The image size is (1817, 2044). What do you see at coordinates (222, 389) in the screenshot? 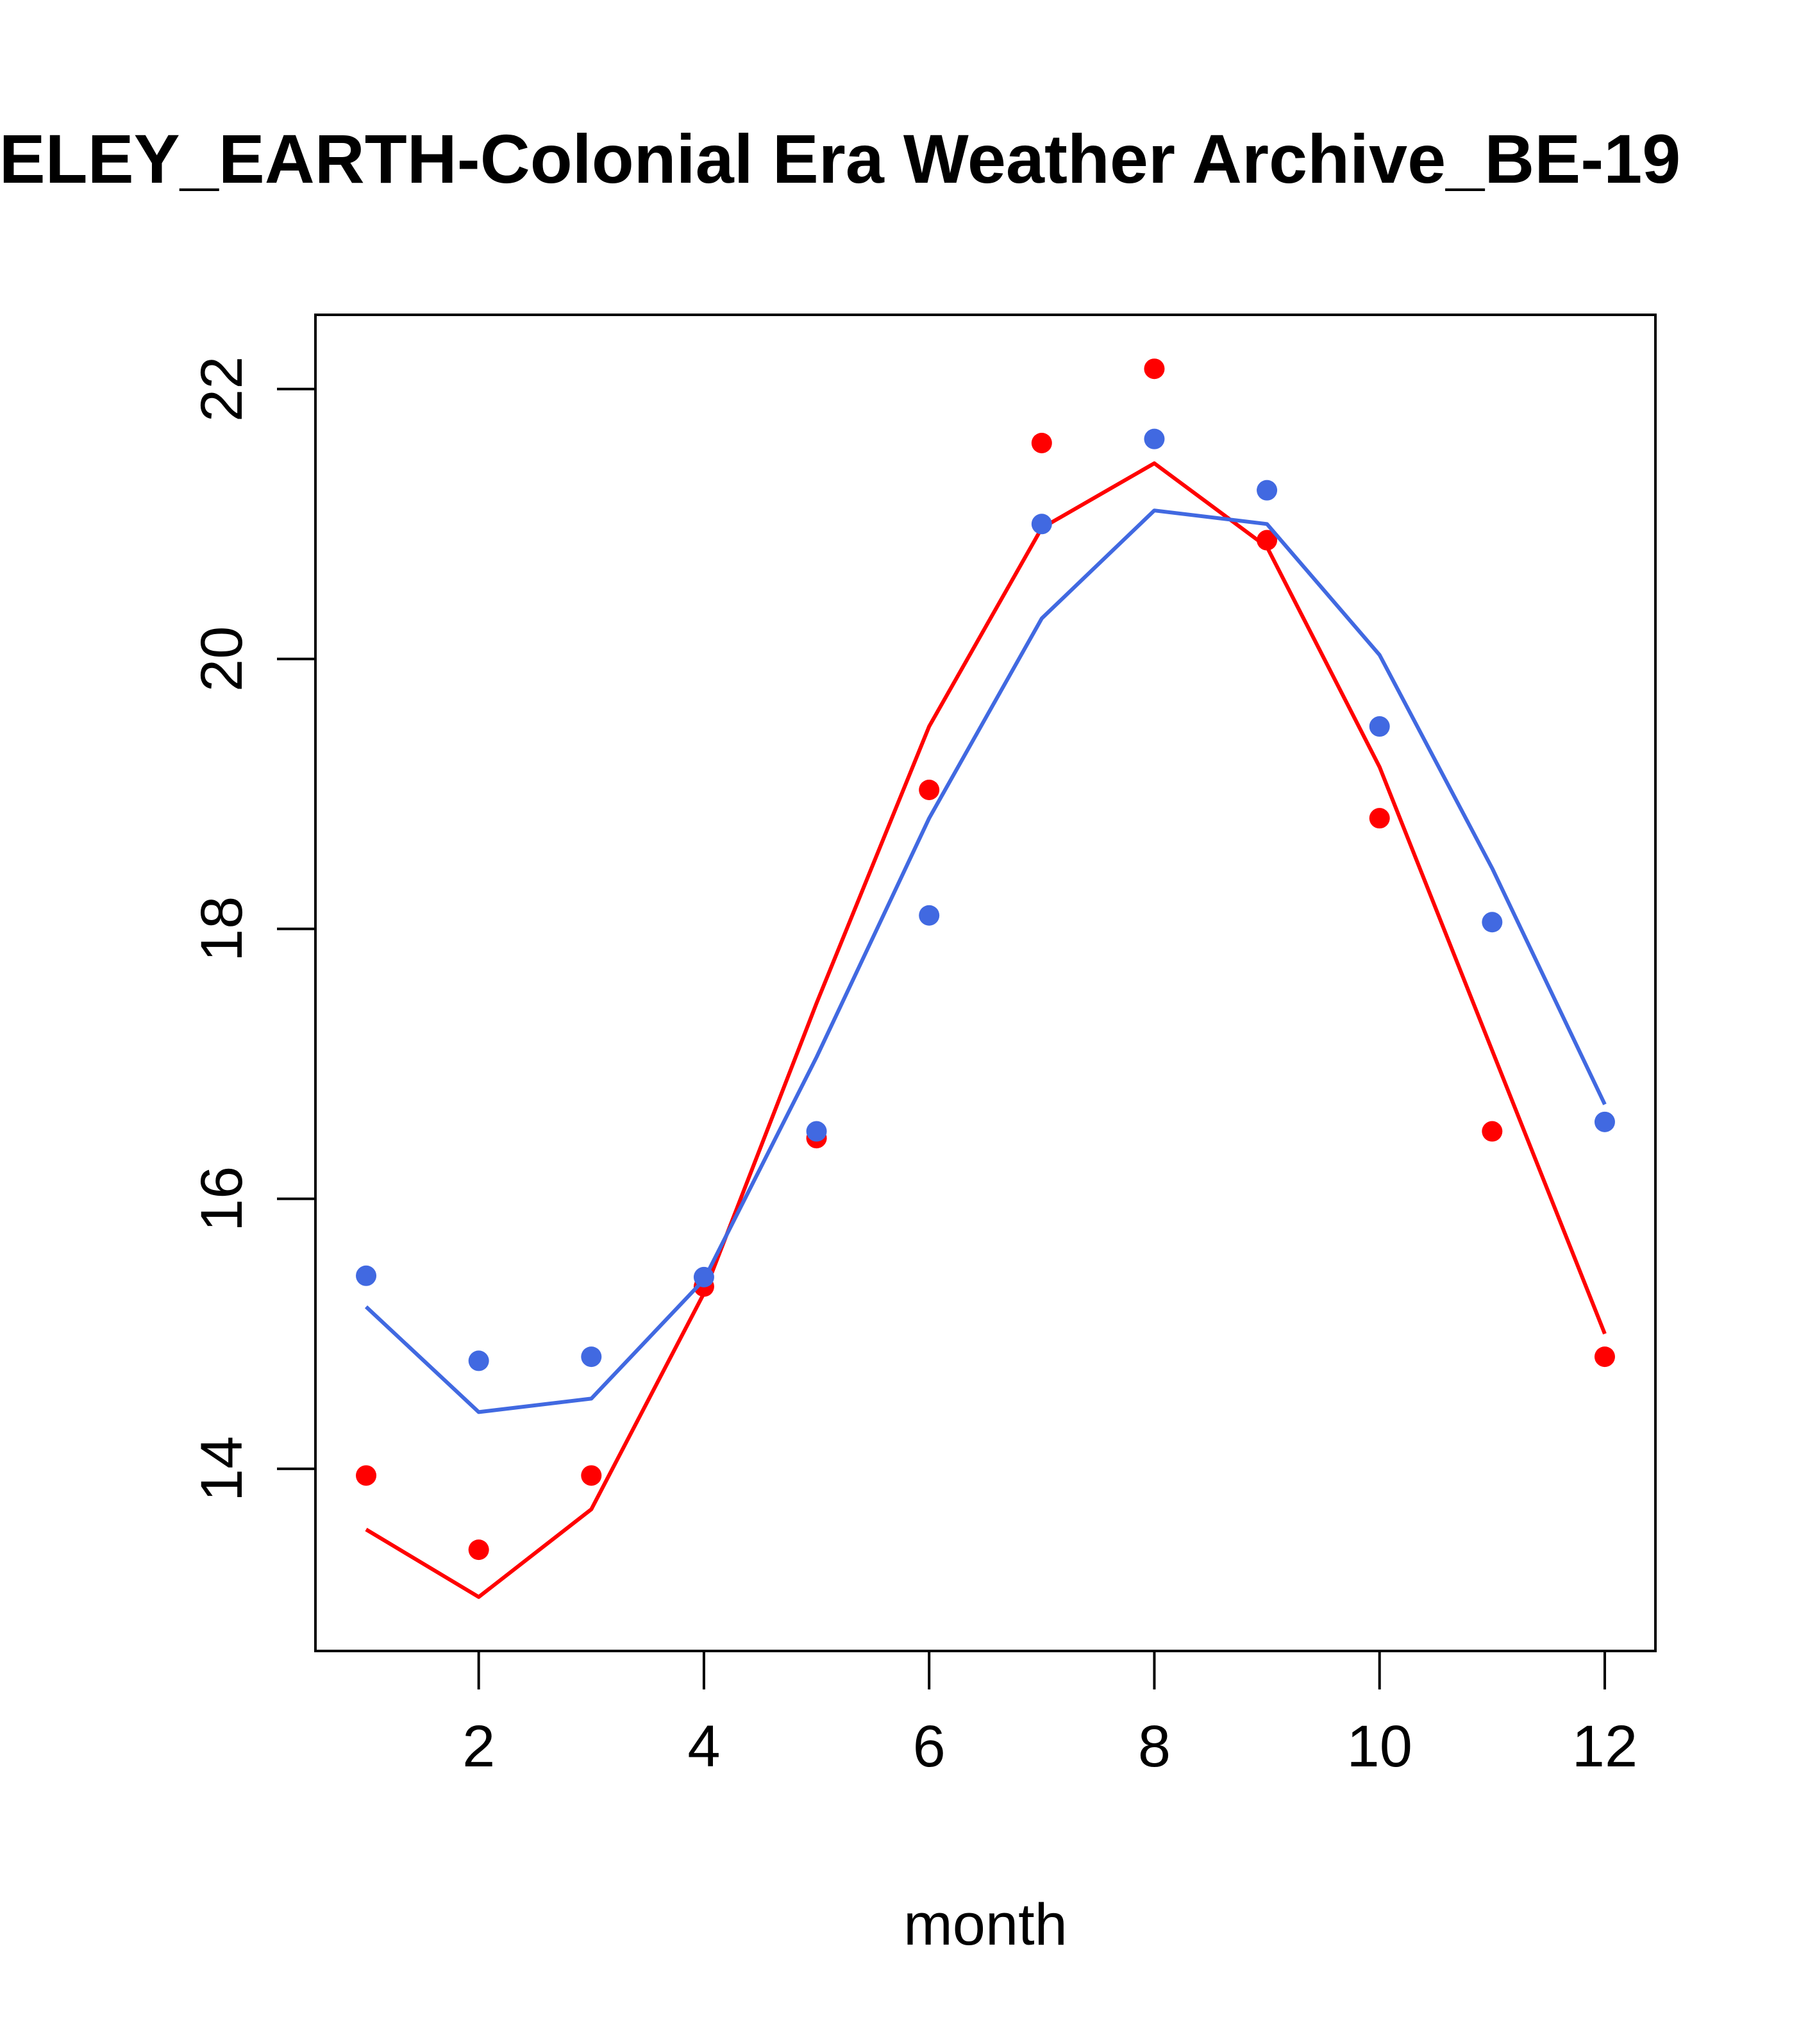
I see `y-tick-label-22: 22` at bounding box center [222, 389].